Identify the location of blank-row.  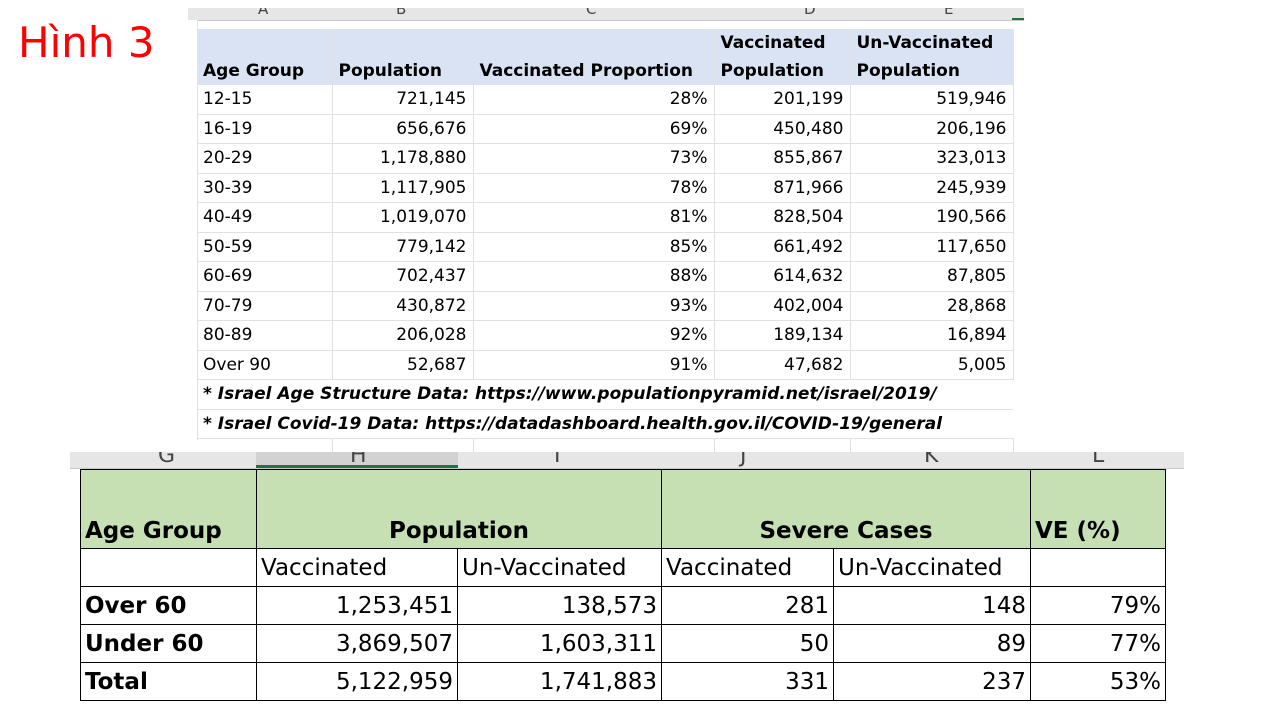
(605, 447).